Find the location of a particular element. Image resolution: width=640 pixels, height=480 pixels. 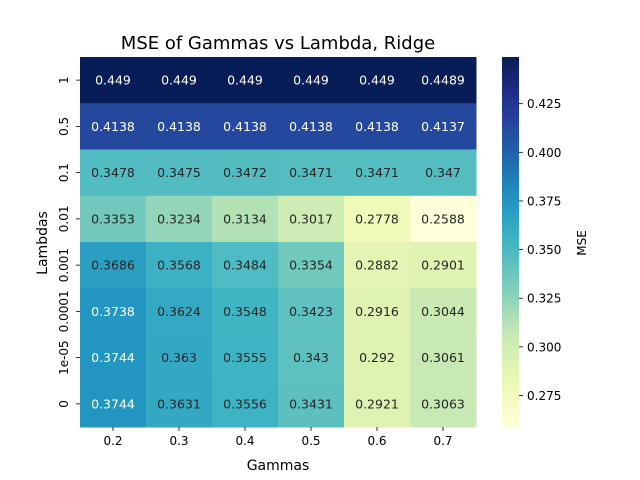

cell-value-label: 0.2588 is located at coordinates (443, 218).